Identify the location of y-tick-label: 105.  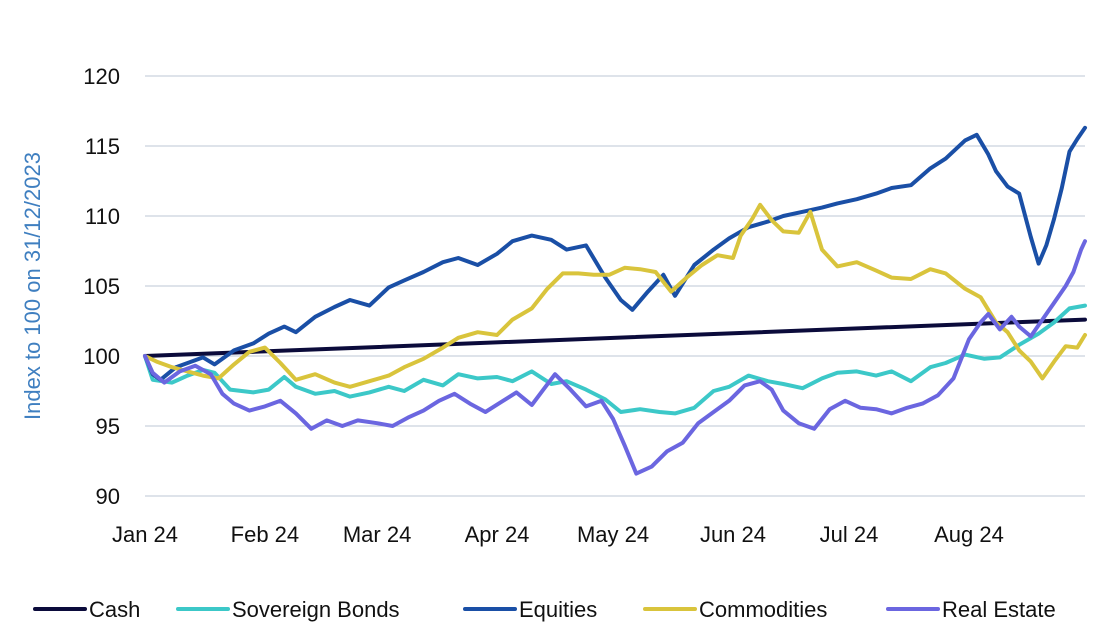
(101, 286).